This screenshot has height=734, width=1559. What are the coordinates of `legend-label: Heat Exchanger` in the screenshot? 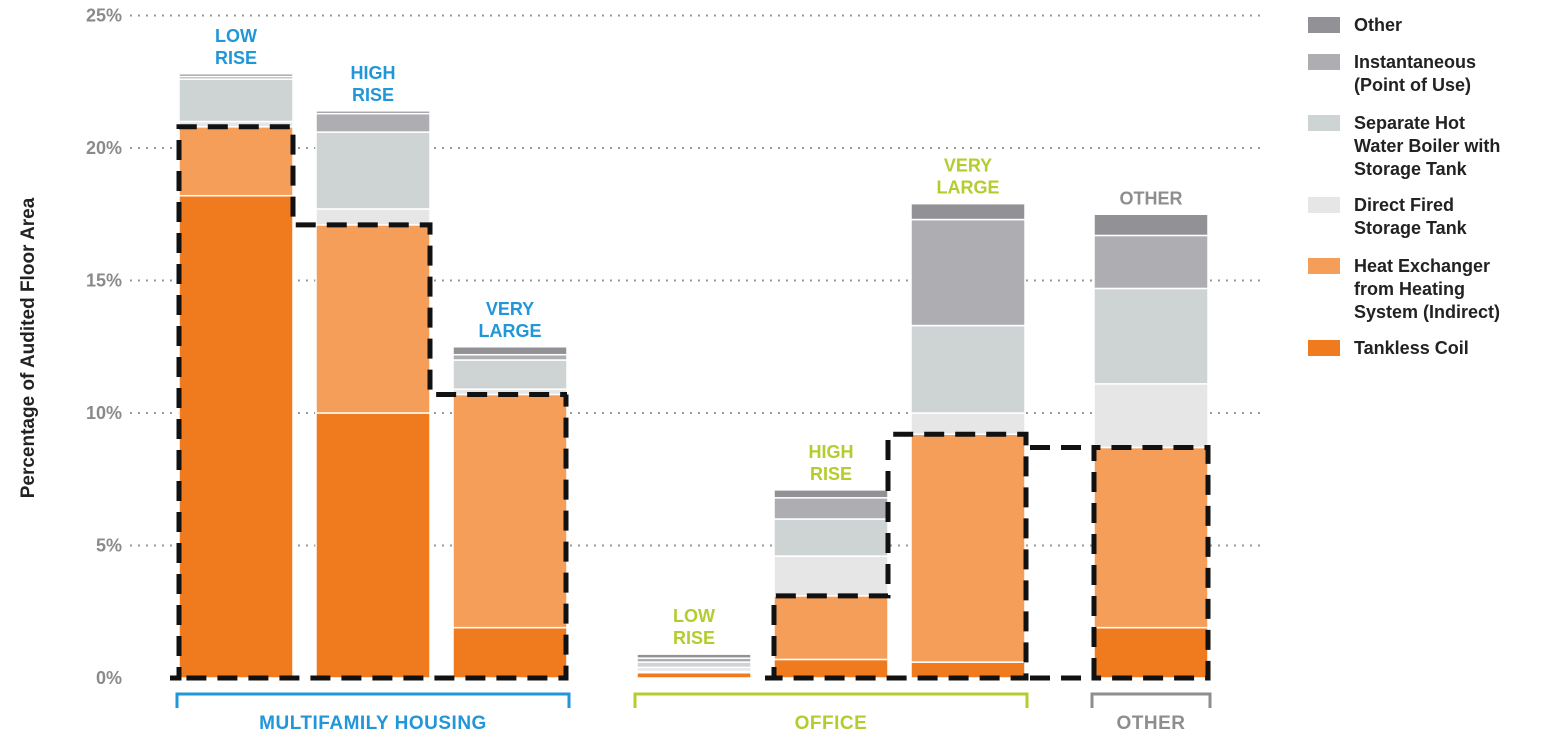 It's located at (1422, 266).